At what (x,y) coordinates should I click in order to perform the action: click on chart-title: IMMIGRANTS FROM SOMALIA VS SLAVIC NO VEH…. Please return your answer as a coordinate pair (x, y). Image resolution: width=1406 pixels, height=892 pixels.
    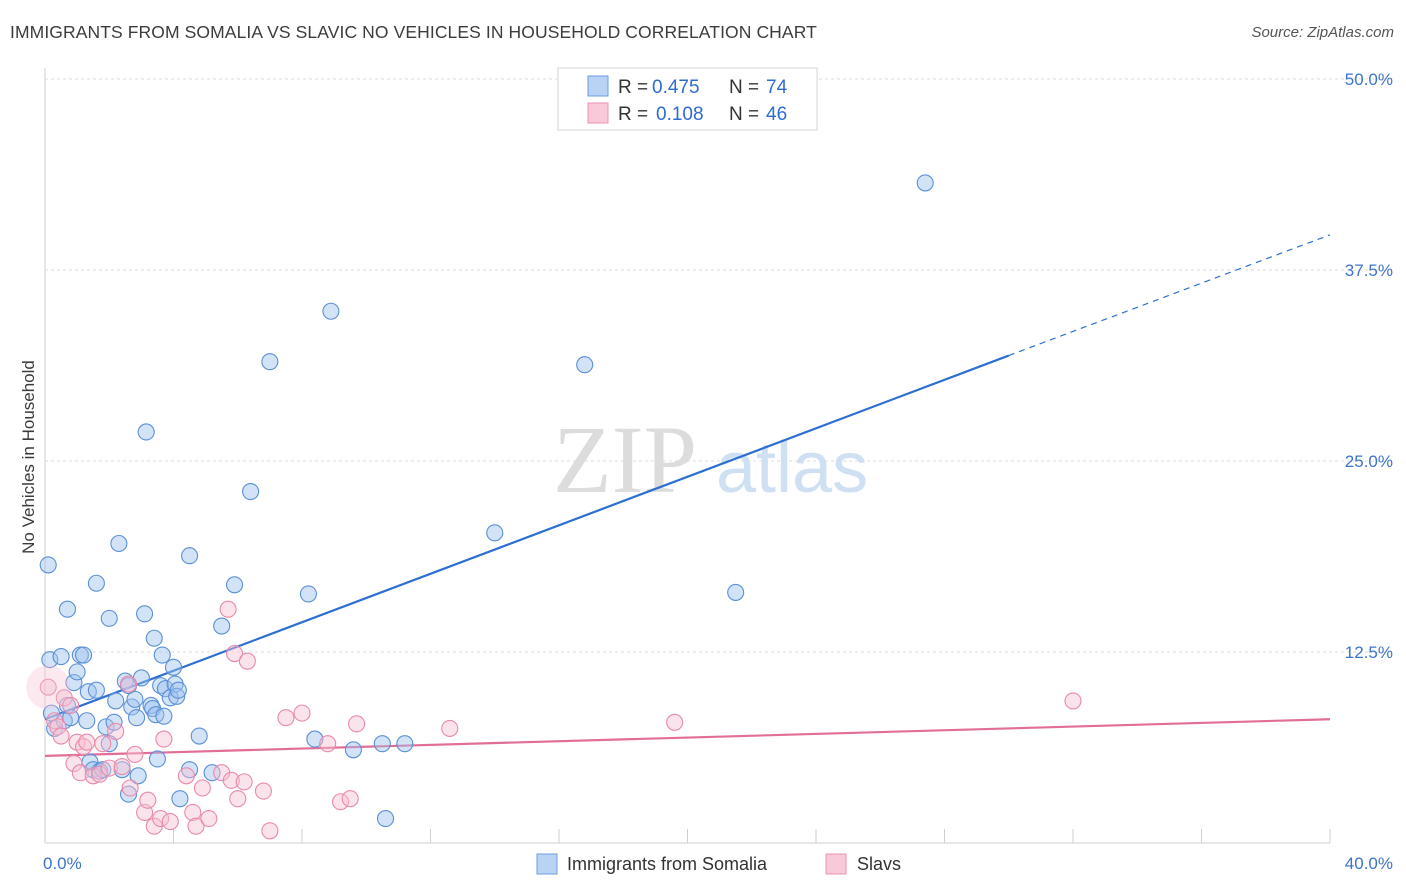
    Looking at the image, I should click on (413, 32).